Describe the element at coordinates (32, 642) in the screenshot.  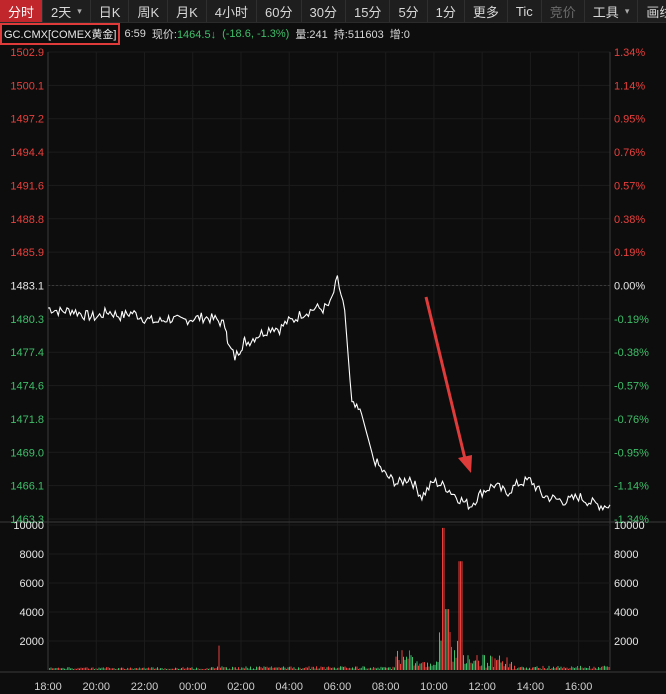
I see `volume-tick-label: 2000` at that location.